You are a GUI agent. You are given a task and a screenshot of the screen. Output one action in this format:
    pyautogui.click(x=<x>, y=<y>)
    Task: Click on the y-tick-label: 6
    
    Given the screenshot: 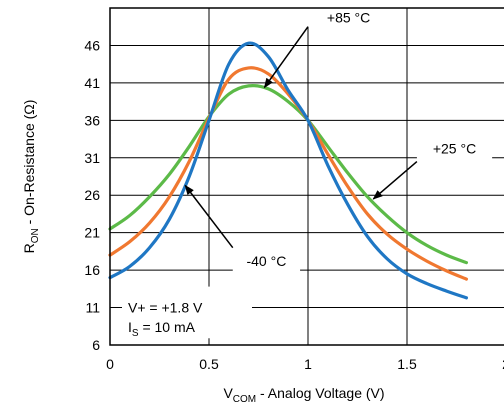 What is the action you would take?
    pyautogui.click(x=96, y=345)
    